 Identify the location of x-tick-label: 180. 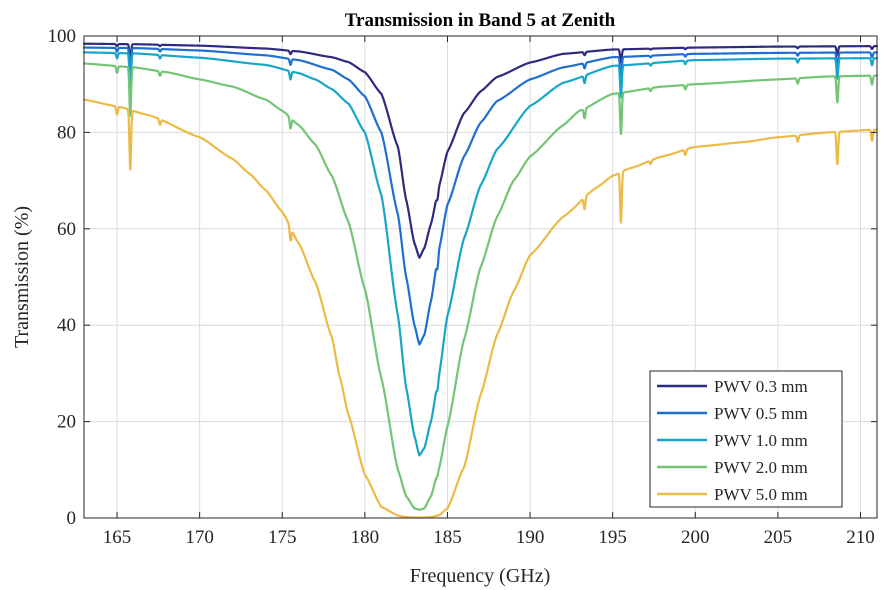
(365, 537).